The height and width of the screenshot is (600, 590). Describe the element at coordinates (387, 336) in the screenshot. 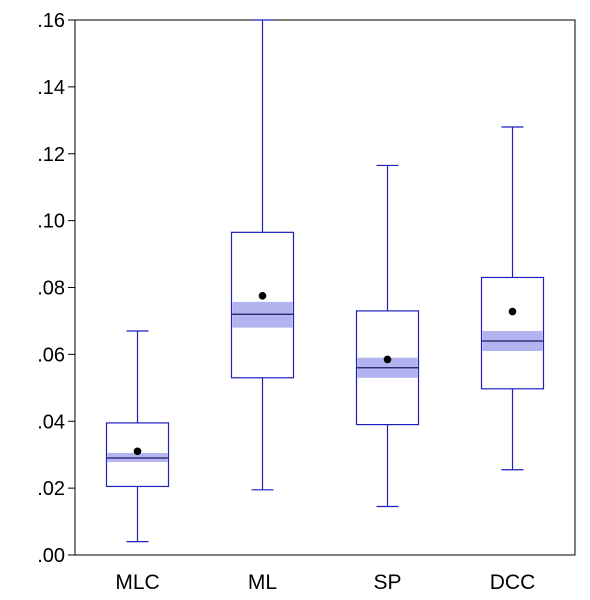

I see `box-sp` at that location.